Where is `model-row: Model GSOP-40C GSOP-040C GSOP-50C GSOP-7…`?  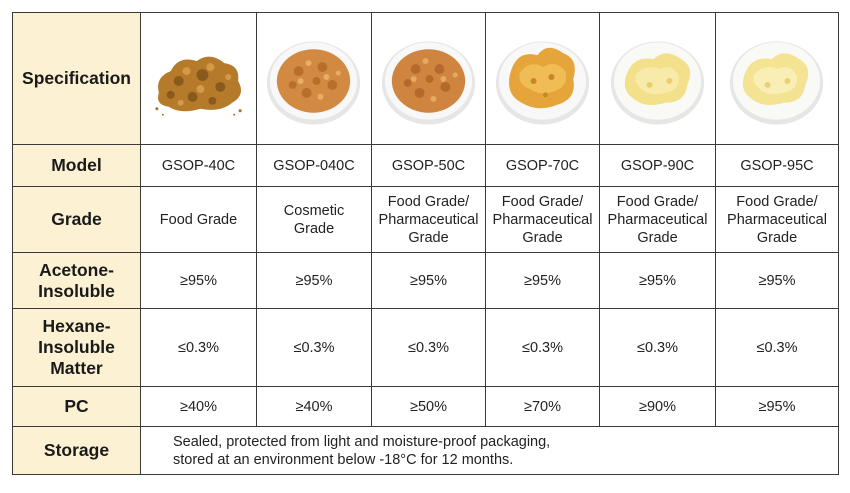 model-row: Model GSOP-40C GSOP-040C GSOP-50C GSOP-7… is located at coordinates (425, 165).